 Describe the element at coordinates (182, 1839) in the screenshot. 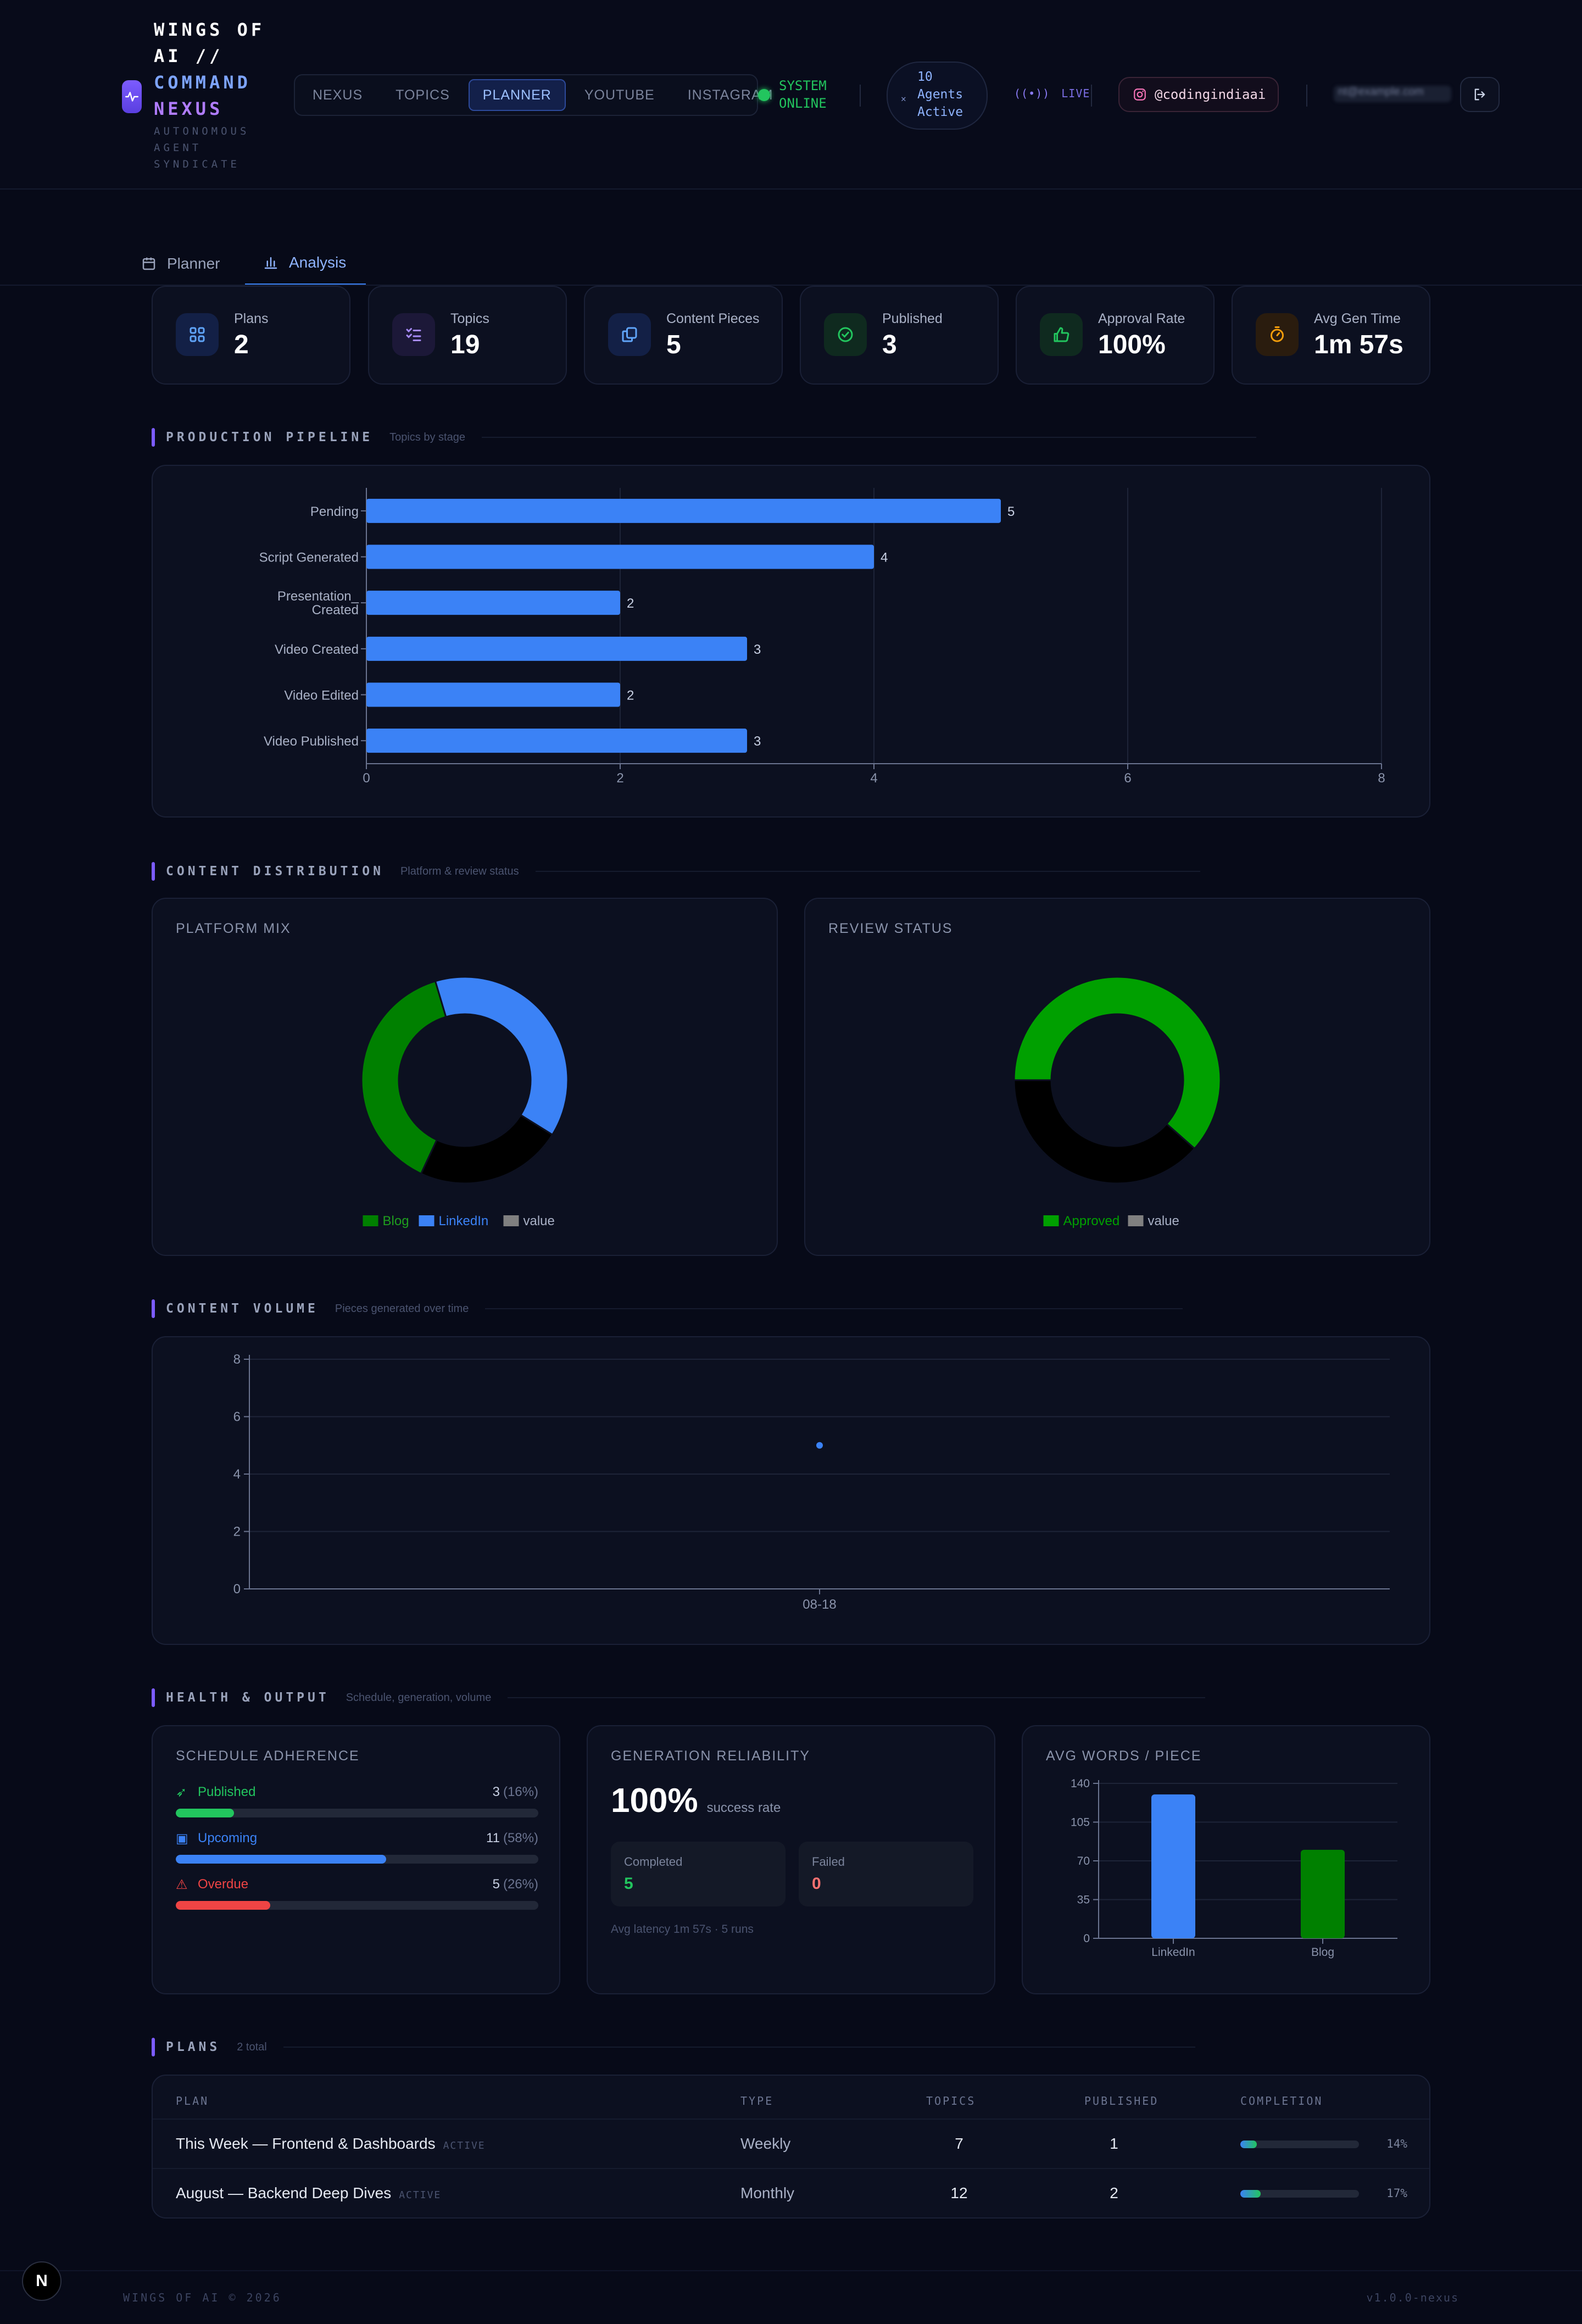

I see `calendar-clock-icon: ▣` at that location.